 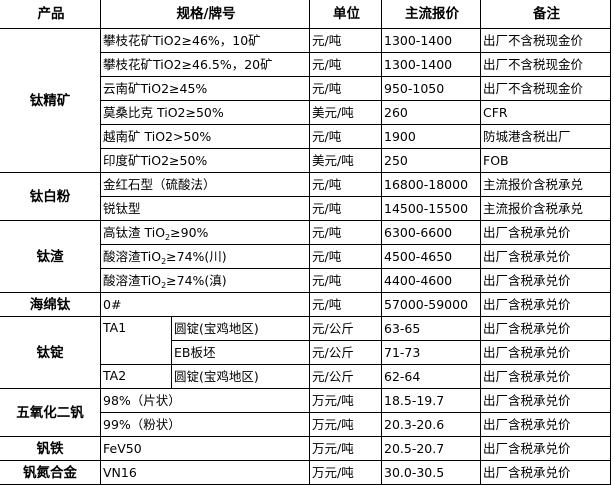 I want to click on product-cell: 钛锭, so click(x=50, y=352).